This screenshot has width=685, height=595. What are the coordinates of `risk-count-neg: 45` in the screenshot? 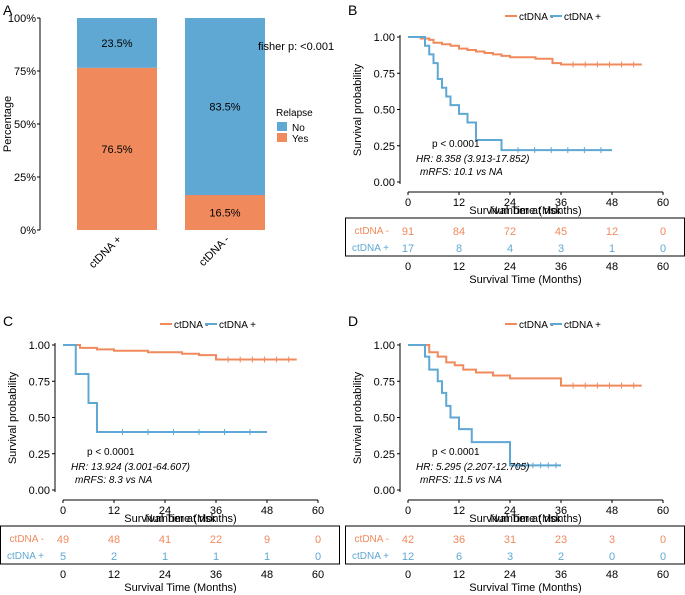 It's located at (561, 232).